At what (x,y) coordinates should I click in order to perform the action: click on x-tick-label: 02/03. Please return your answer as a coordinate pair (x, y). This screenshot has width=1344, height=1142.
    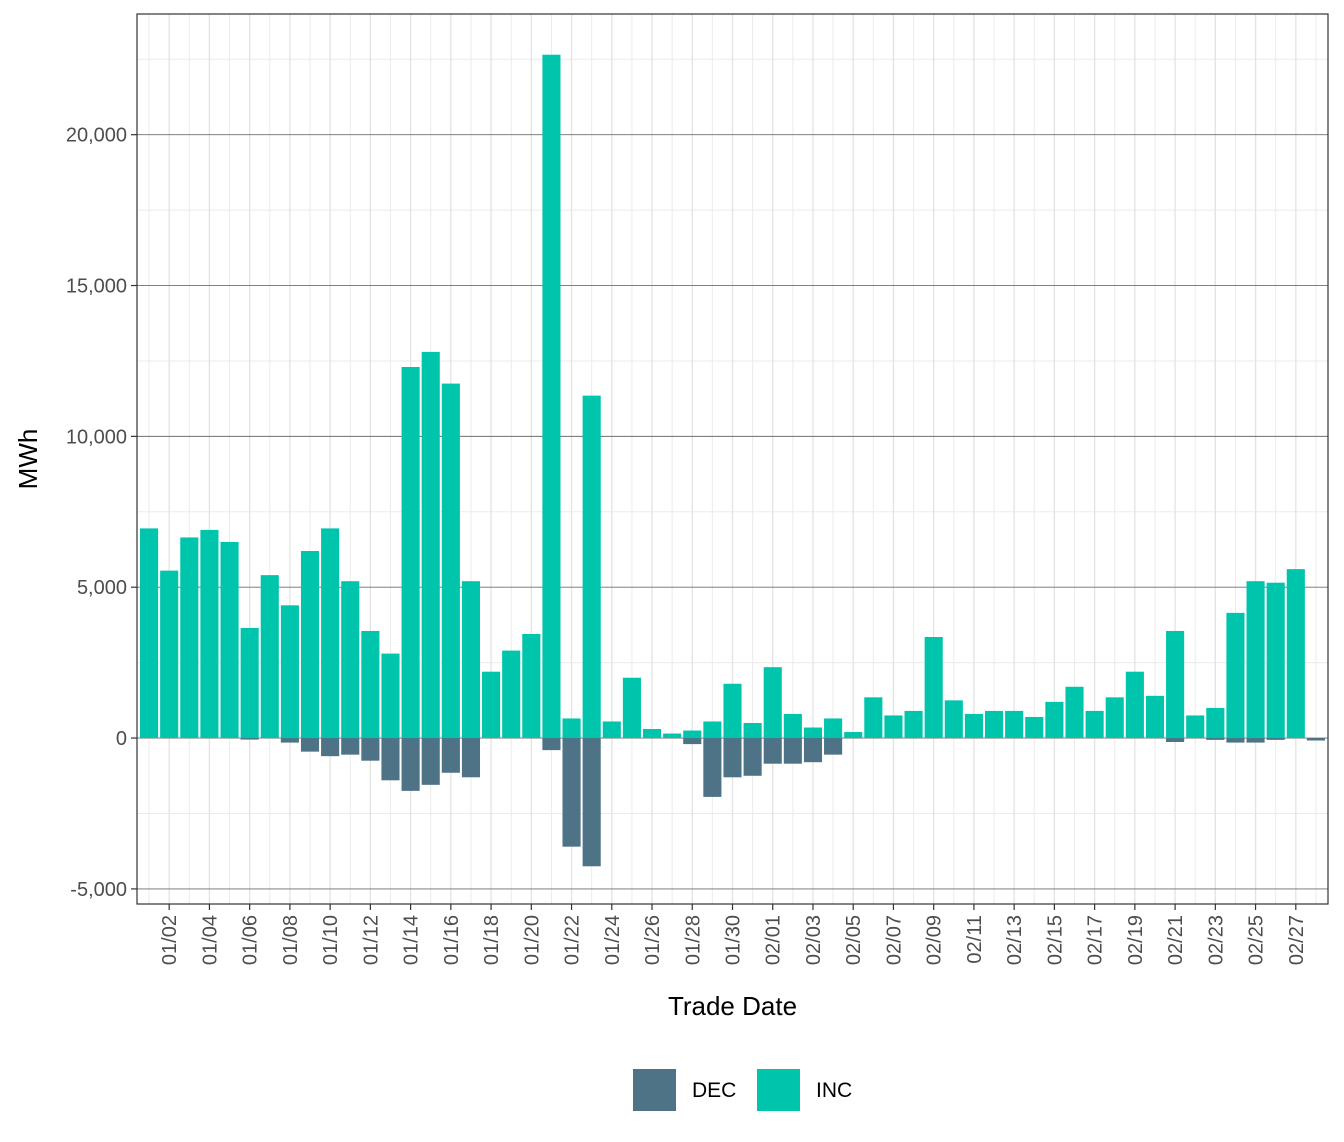
    Looking at the image, I should click on (814, 940).